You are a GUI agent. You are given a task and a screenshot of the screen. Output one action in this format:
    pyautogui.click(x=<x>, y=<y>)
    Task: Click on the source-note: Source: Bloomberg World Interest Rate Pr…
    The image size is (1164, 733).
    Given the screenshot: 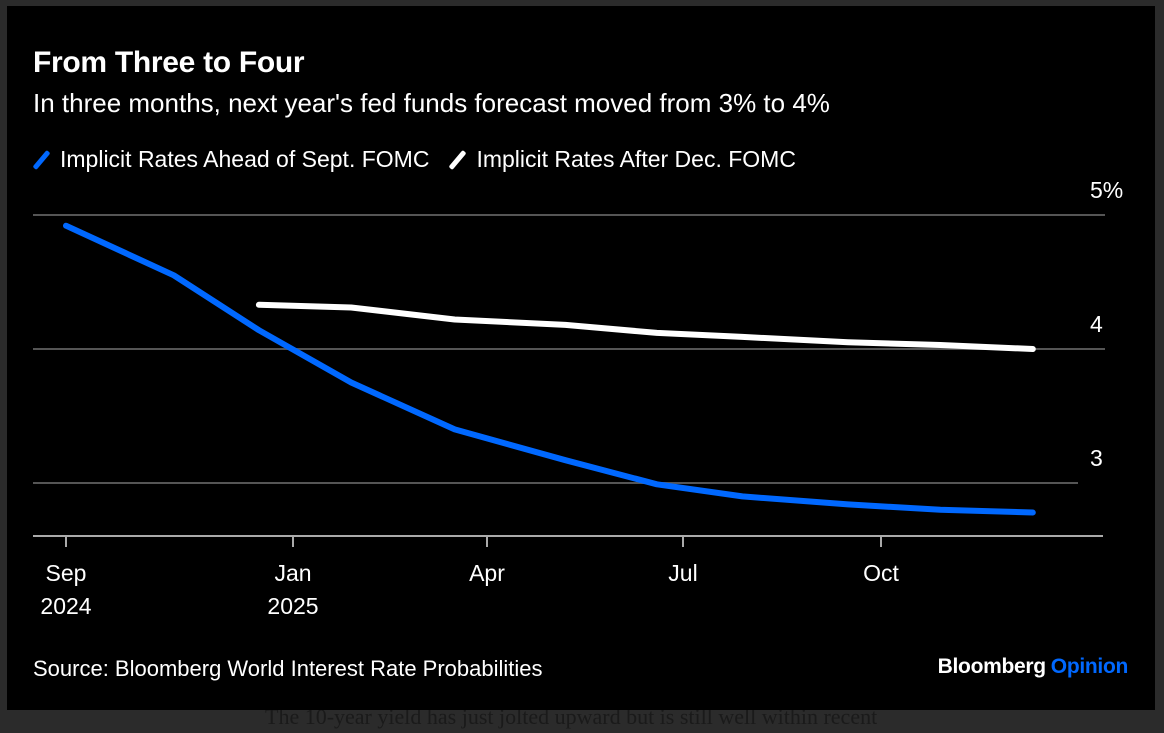 What is the action you would take?
    pyautogui.click(x=288, y=668)
    